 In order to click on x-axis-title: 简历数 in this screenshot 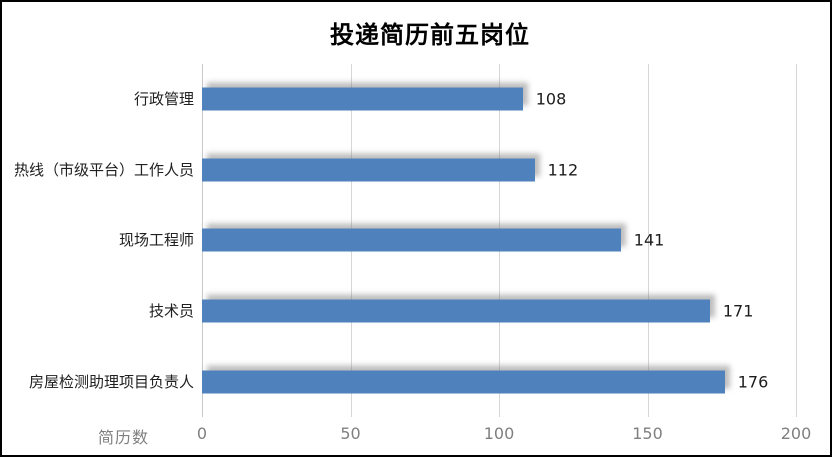, I will do `click(124, 437)`.